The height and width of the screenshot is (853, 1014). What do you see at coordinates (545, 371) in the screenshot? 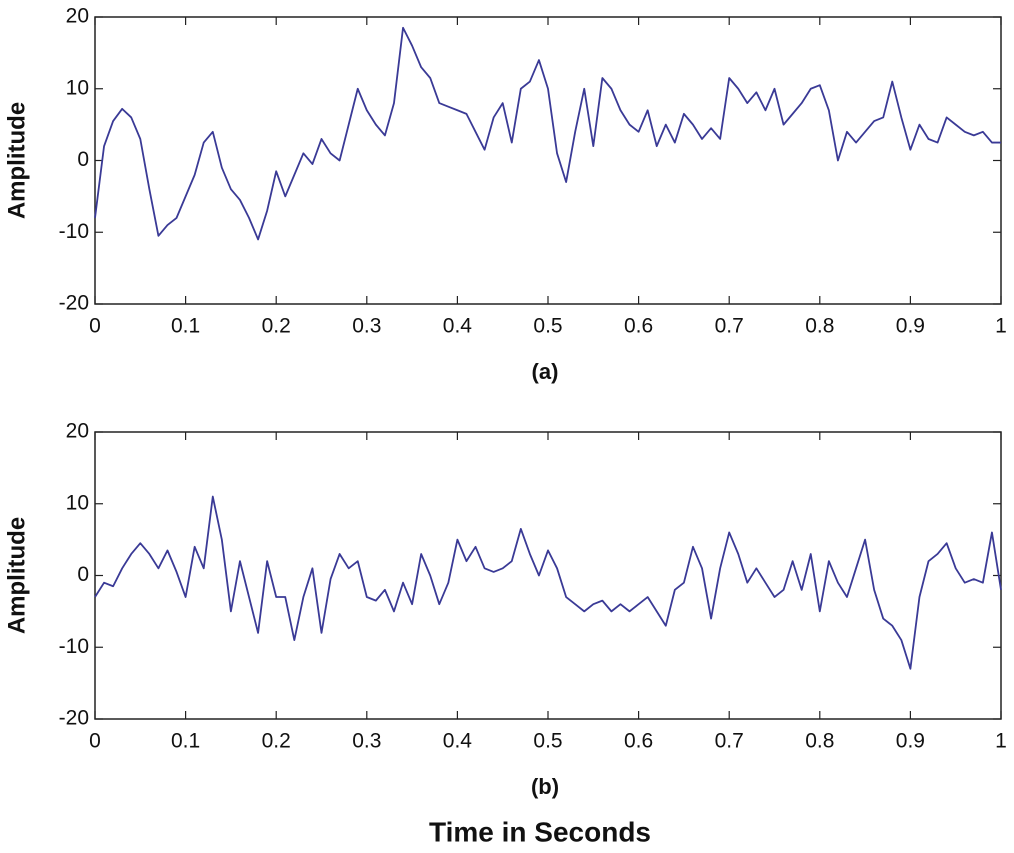
I see `panel-caption: (a)` at bounding box center [545, 371].